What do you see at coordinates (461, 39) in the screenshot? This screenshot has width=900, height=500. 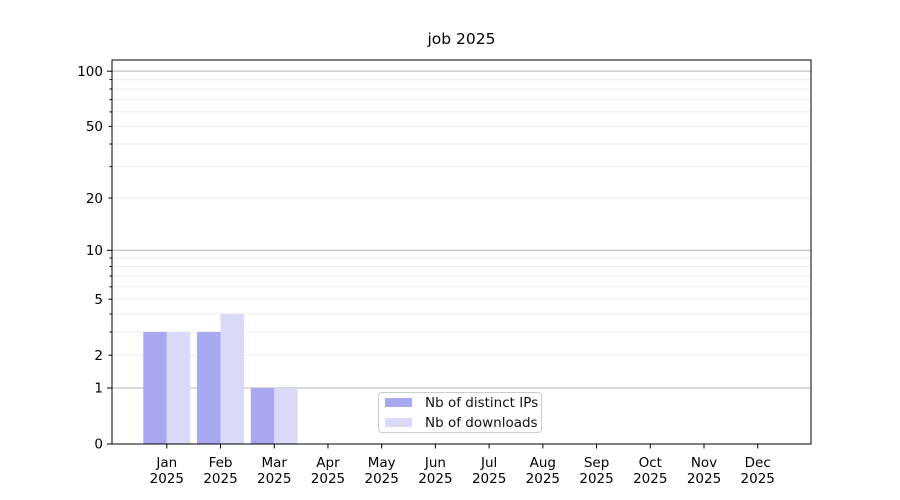 I see `chart-title: job 2025` at bounding box center [461, 39].